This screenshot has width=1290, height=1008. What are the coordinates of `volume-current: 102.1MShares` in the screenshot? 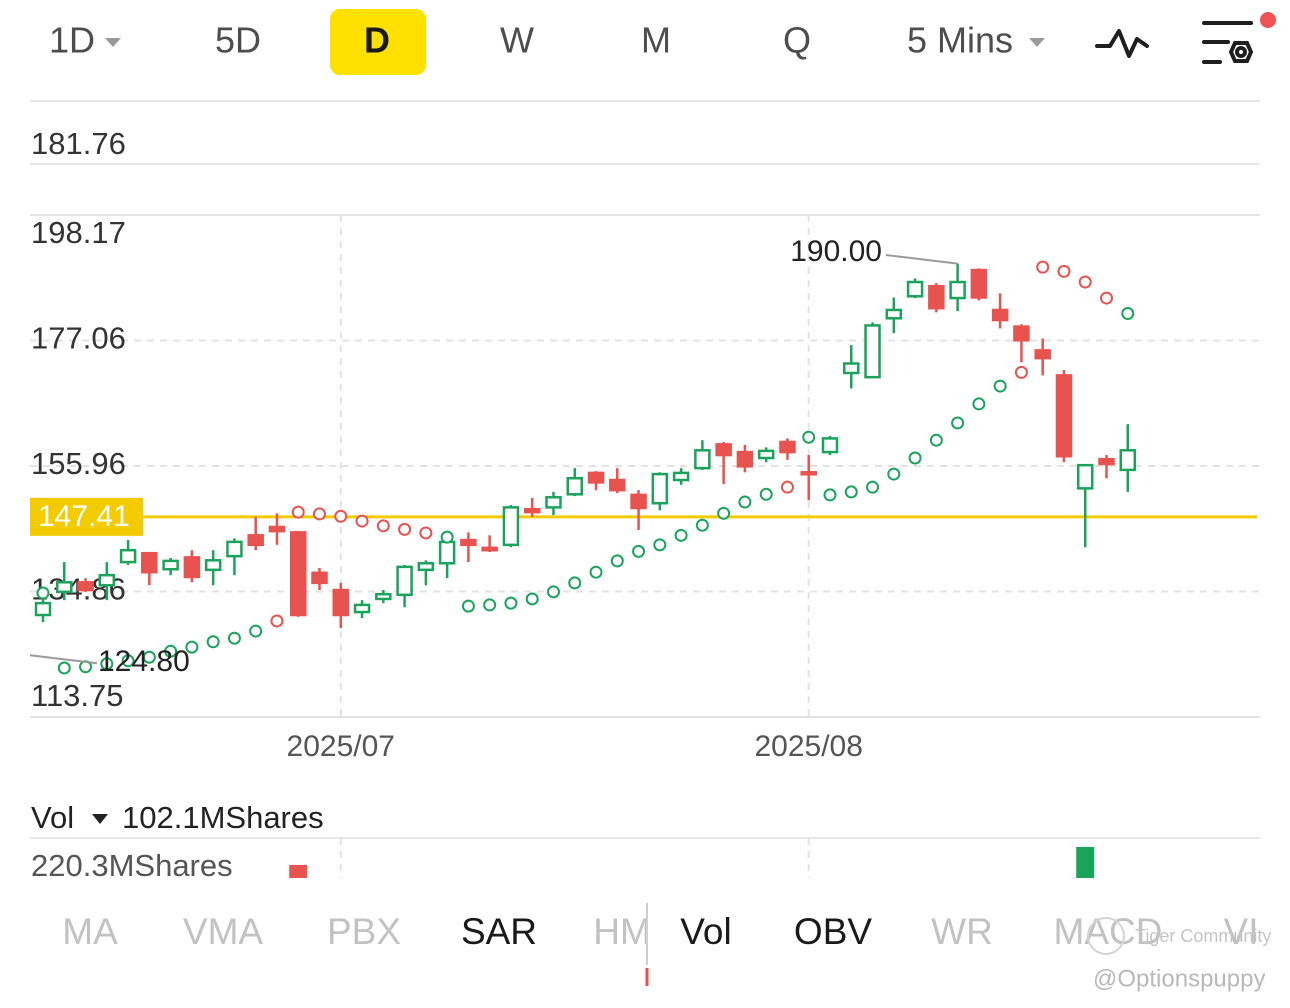 It's located at (223, 817).